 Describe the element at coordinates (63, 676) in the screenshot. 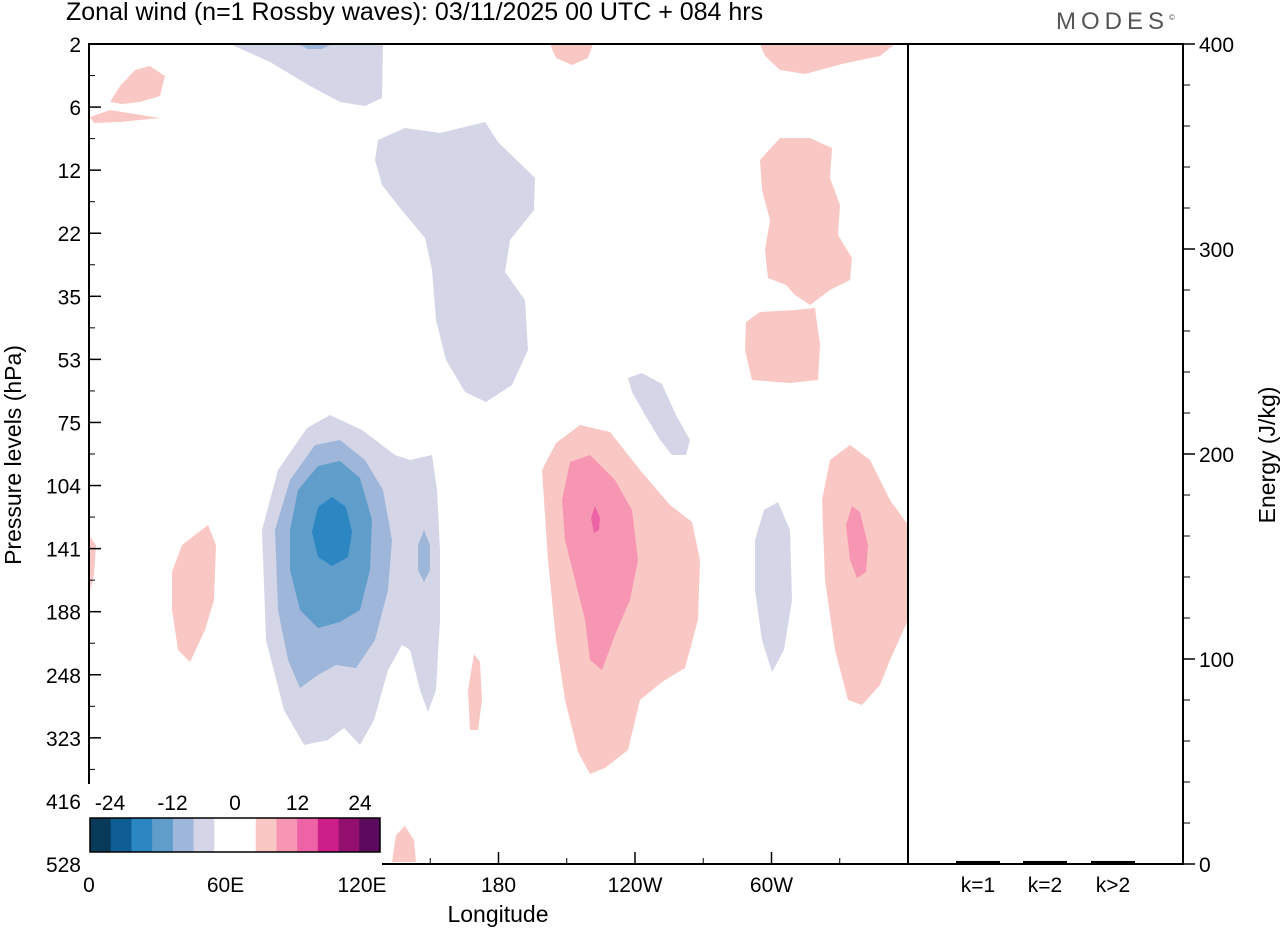

I see `y-tick-label: 248` at that location.